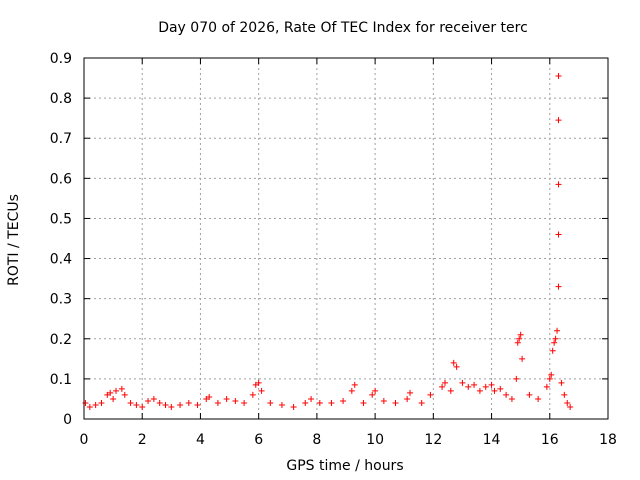 This screenshot has width=640, height=480. I want to click on y-axis-label: ROTI / TECUs, so click(14, 240).